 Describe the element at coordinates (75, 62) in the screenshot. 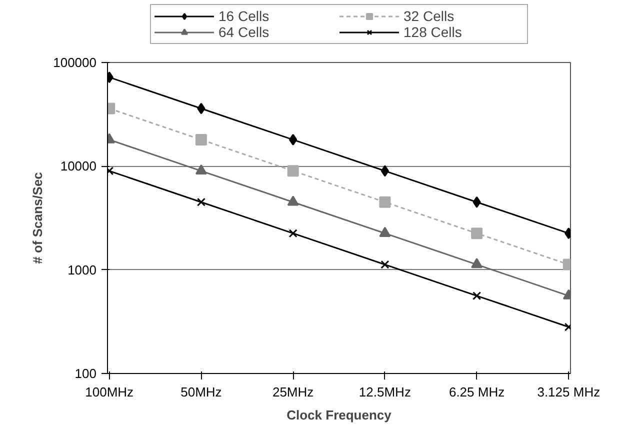

I see `y-tick-label: 100000` at that location.